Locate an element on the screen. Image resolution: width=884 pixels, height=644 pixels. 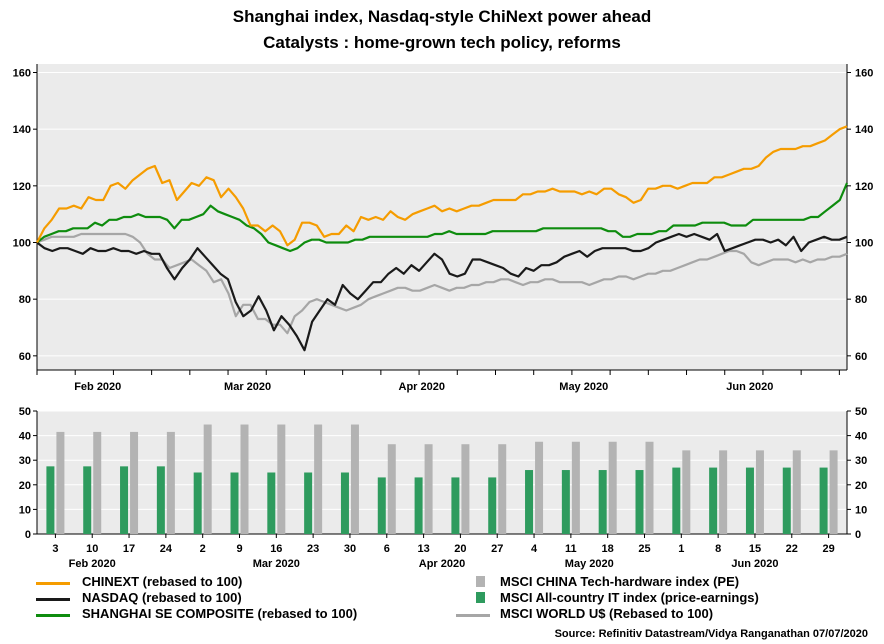
x-month-label: Feb 2020 is located at coordinates (97, 387).